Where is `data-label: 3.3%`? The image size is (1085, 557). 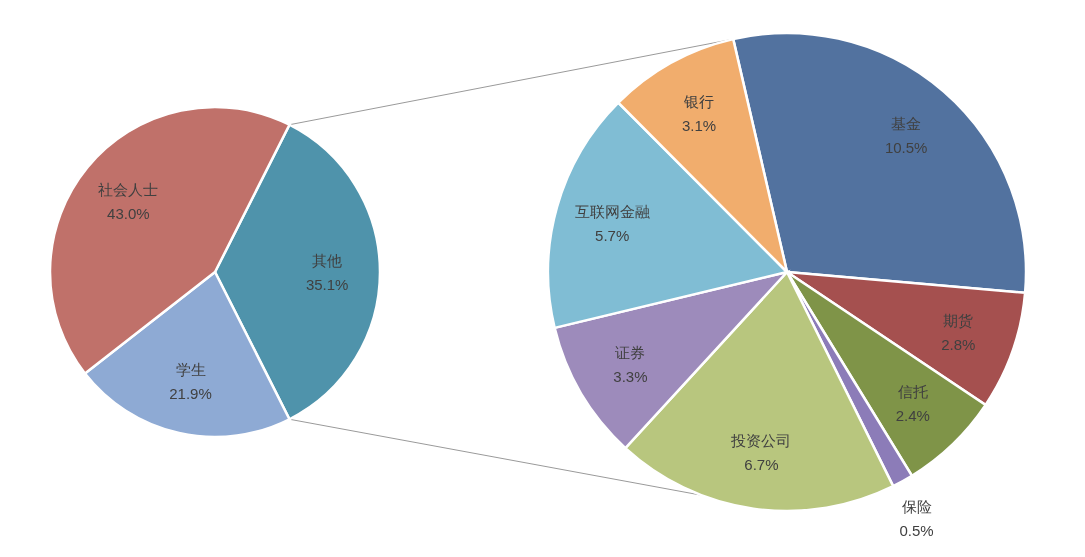
data-label: 3.3% is located at coordinates (630, 377).